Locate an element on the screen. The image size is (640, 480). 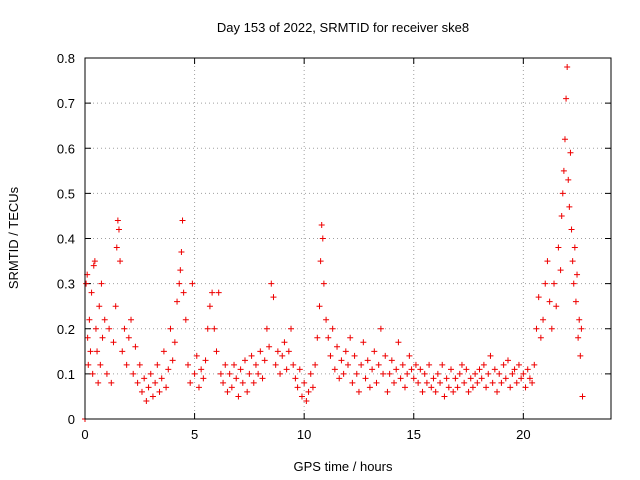
y-tick-label: 0.2 is located at coordinates (66, 329).